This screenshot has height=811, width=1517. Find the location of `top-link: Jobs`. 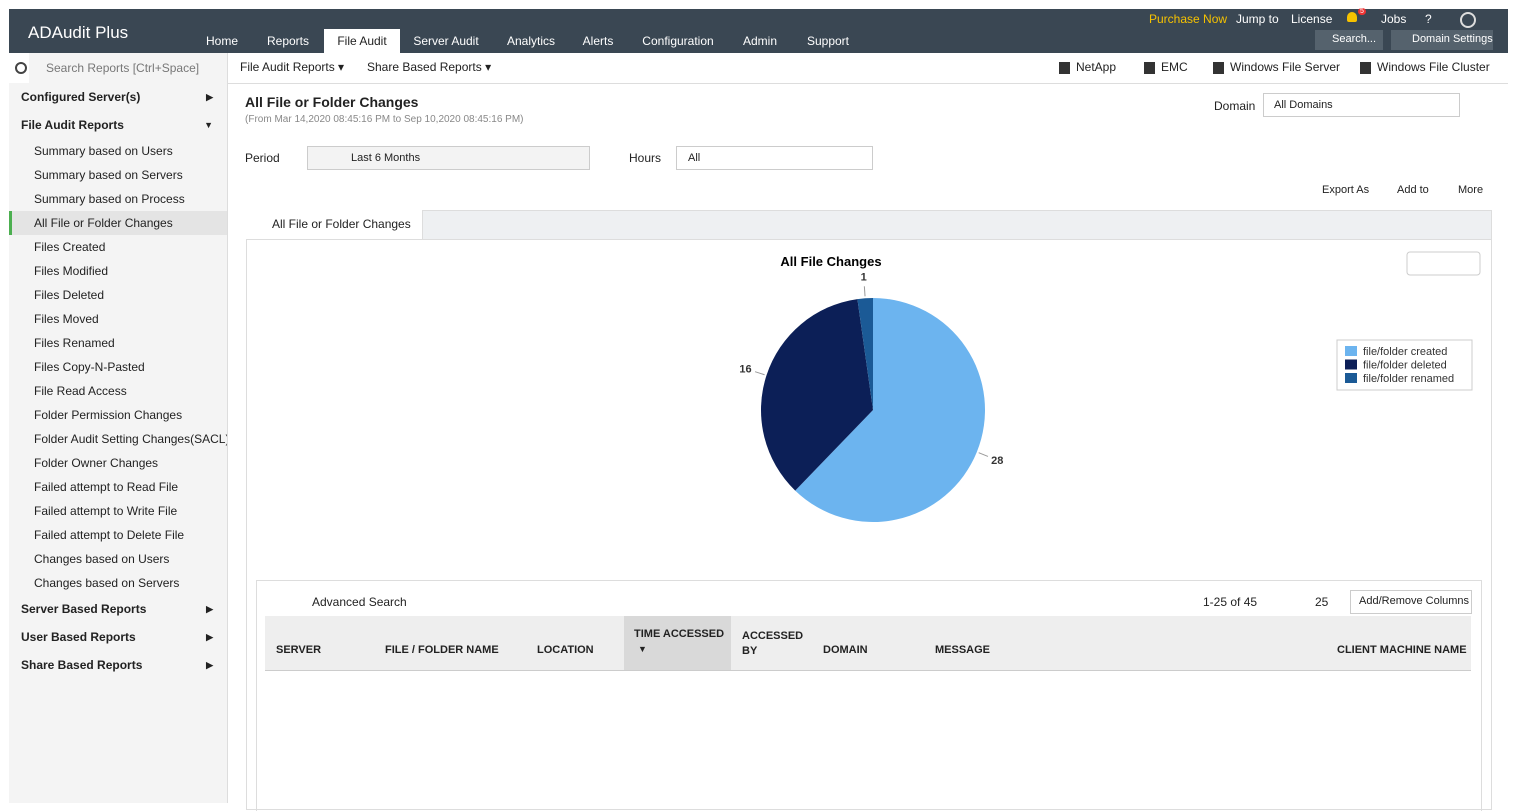

top-link: Jobs is located at coordinates (1394, 19).